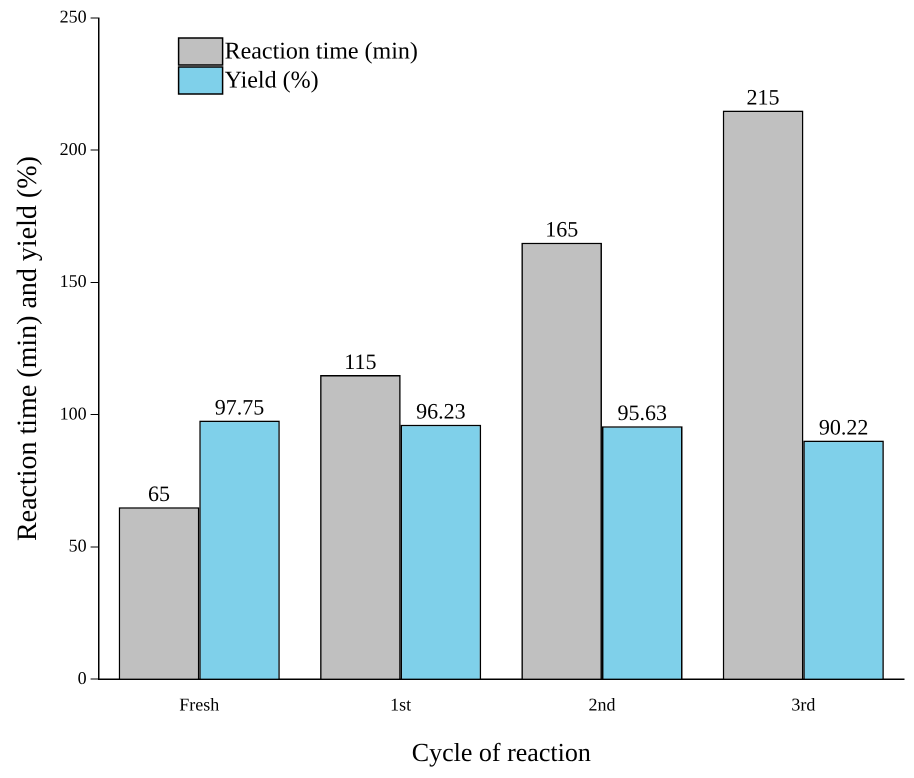 This screenshot has width=914, height=778. I want to click on data-label: 165, so click(561, 229).